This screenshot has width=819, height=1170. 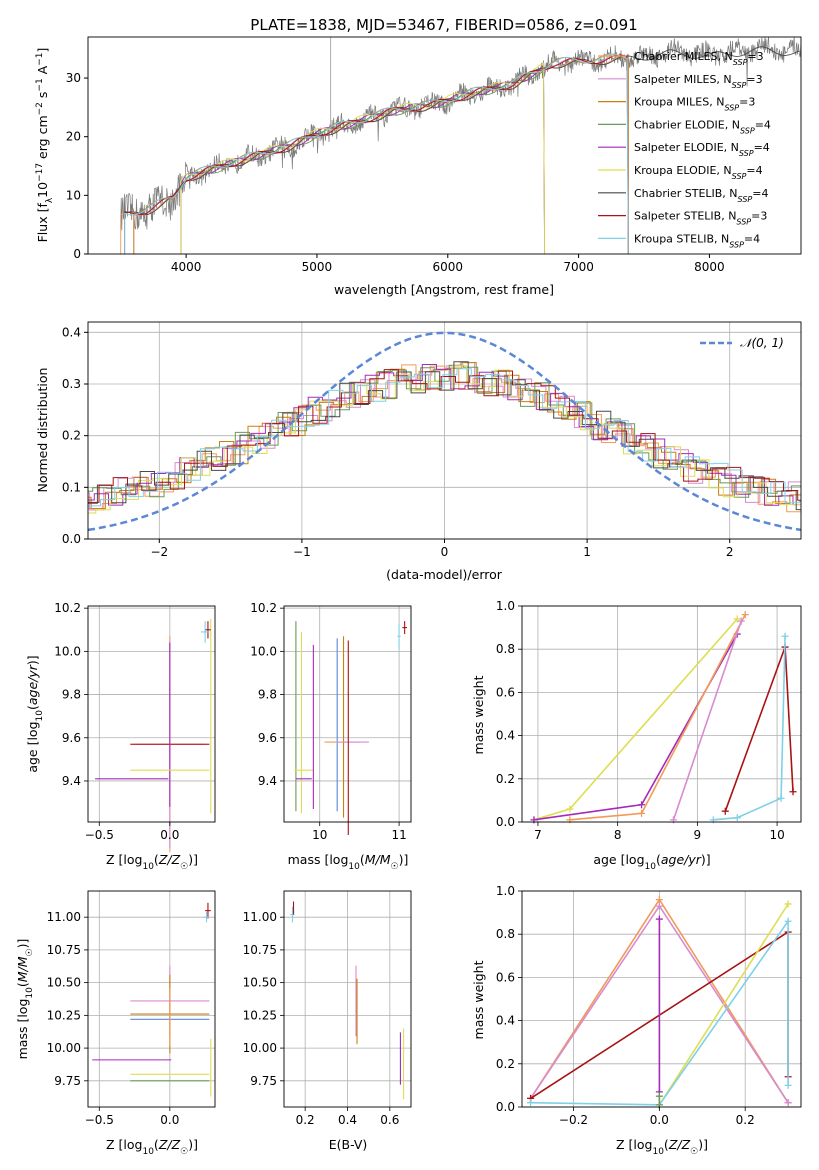 I want to click on observed-spectrum, so click(x=460, y=134).